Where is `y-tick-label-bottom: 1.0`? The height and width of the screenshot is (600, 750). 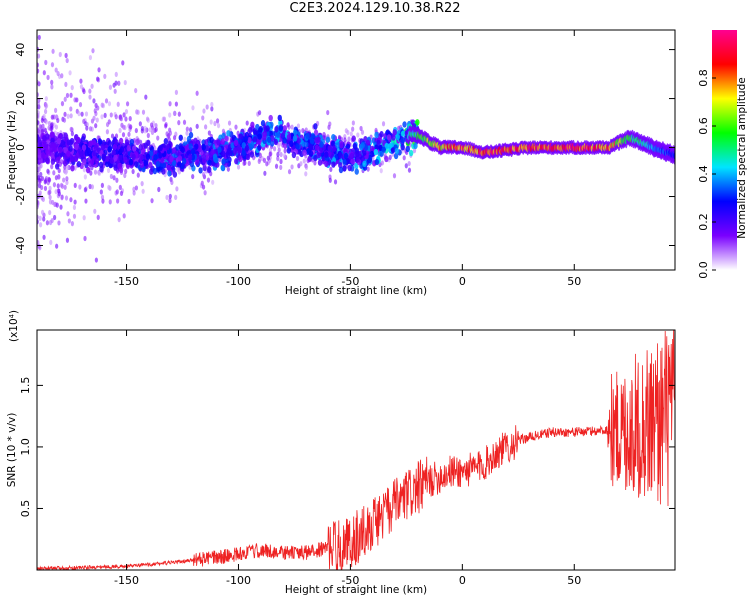
y-tick-label-bottom: 1.0 is located at coordinates (25, 447).